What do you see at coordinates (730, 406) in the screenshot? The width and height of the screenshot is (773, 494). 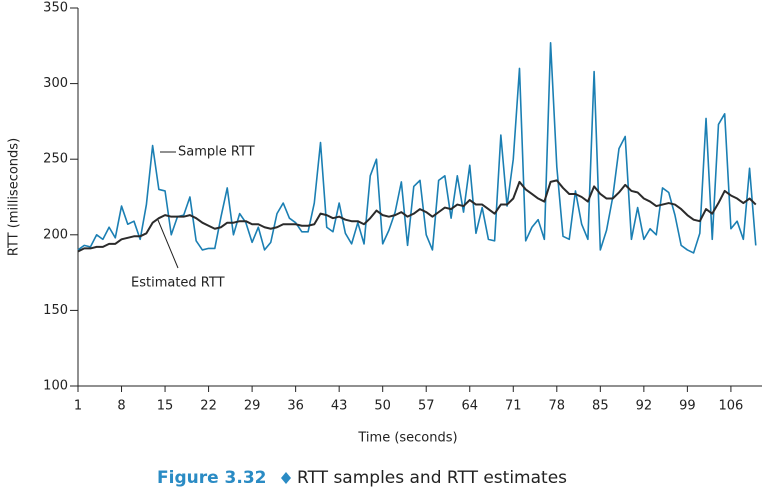 I see `x-tick-label: 106` at bounding box center [730, 406].